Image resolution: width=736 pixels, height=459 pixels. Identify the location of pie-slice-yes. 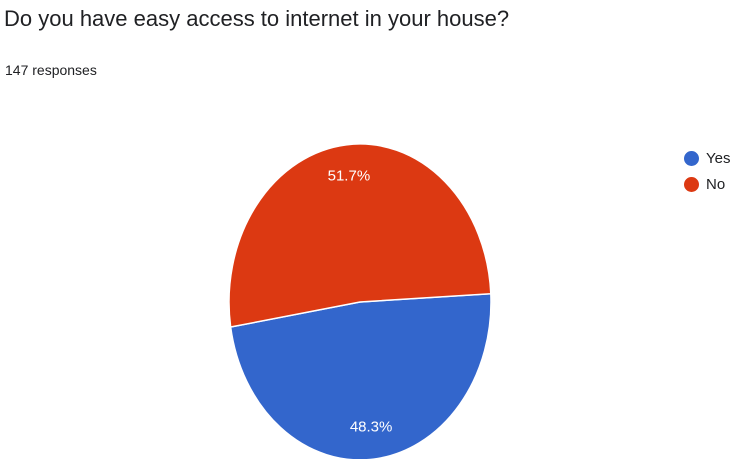
(360, 375).